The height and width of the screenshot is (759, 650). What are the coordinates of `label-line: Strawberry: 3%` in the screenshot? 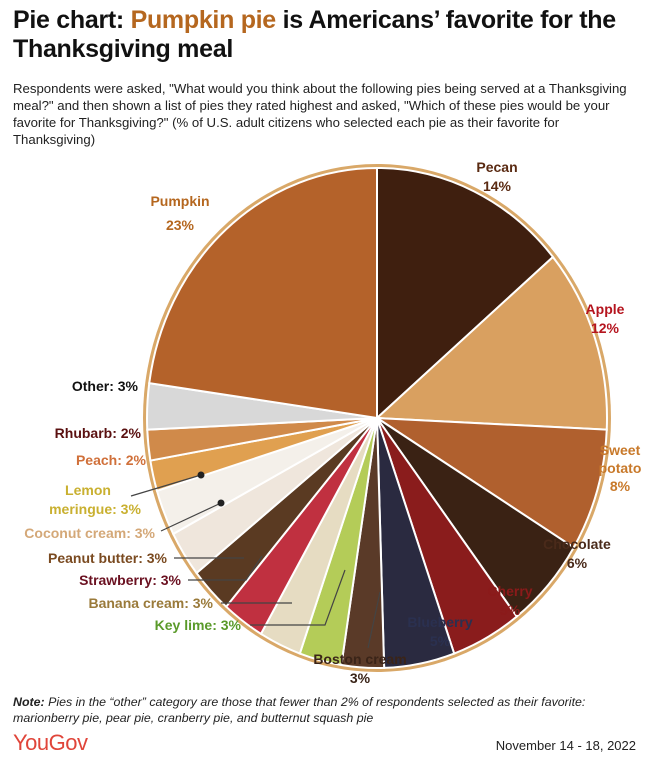 It's located at (130, 580).